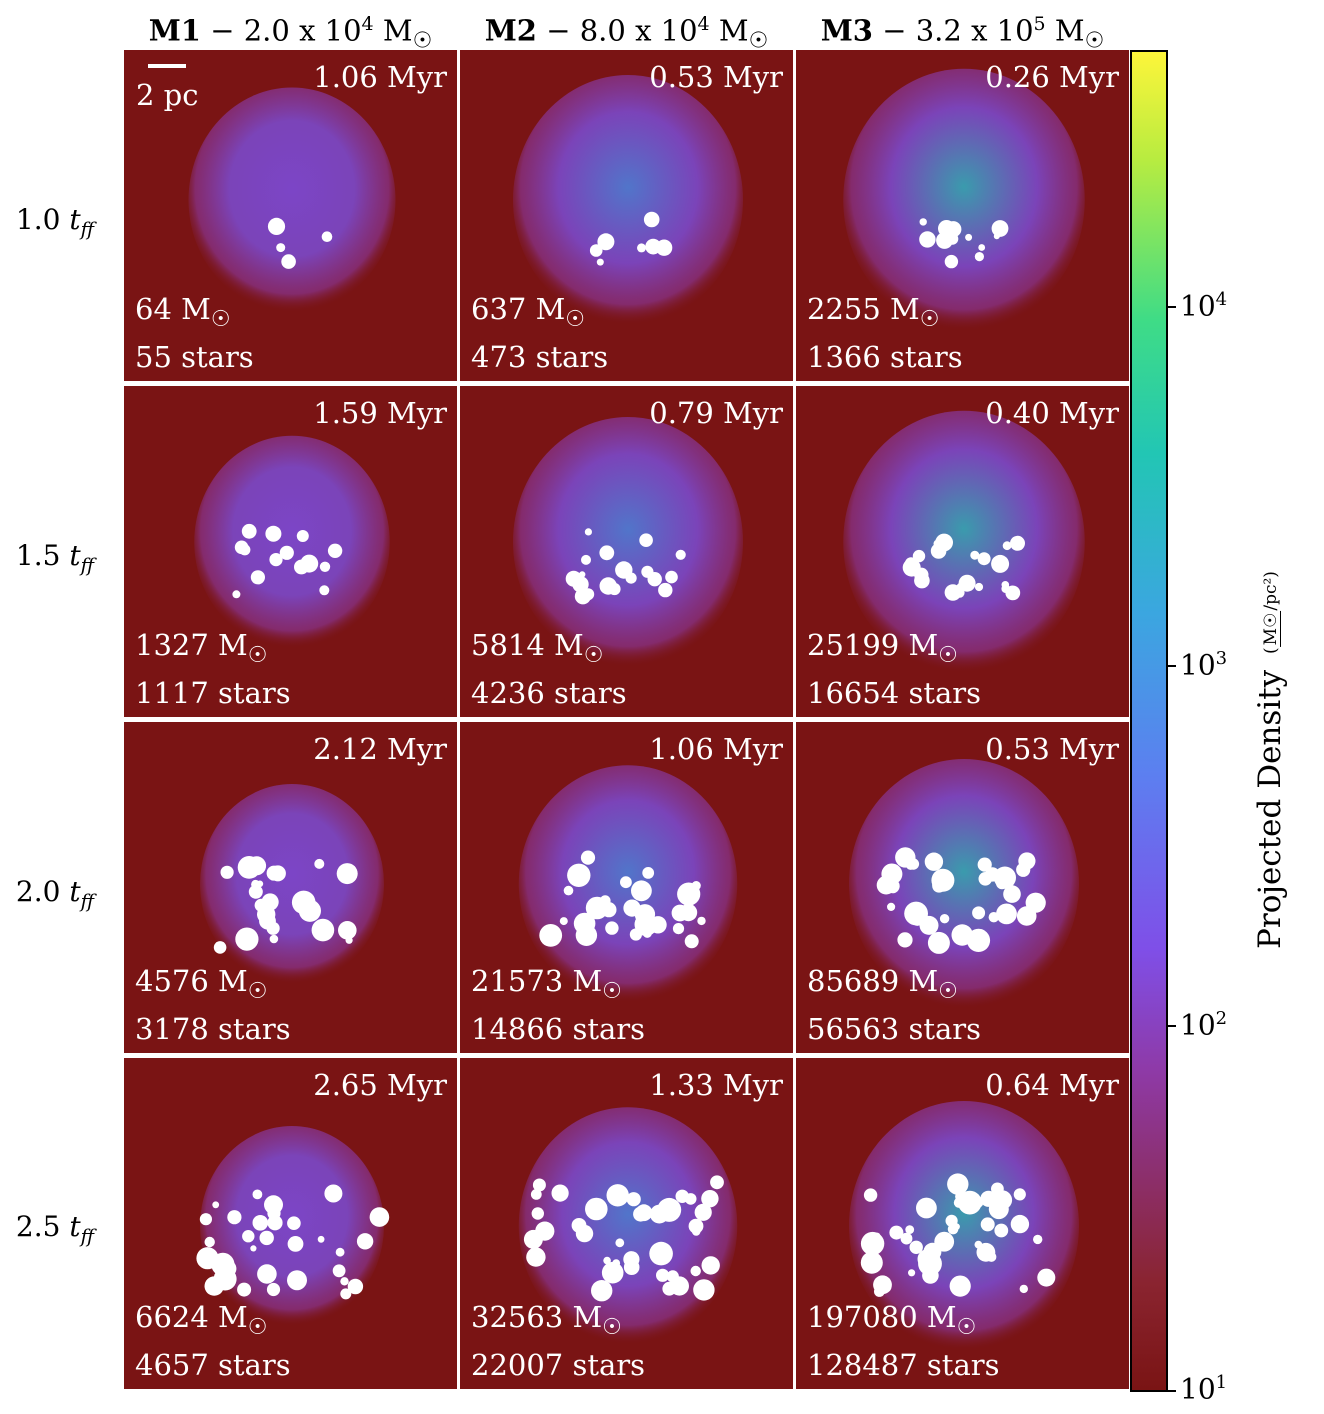 This screenshot has height=1414, width=1324. I want to click on column-title-m3: M3 − 3.2 x 105 M☉, so click(962, 33).